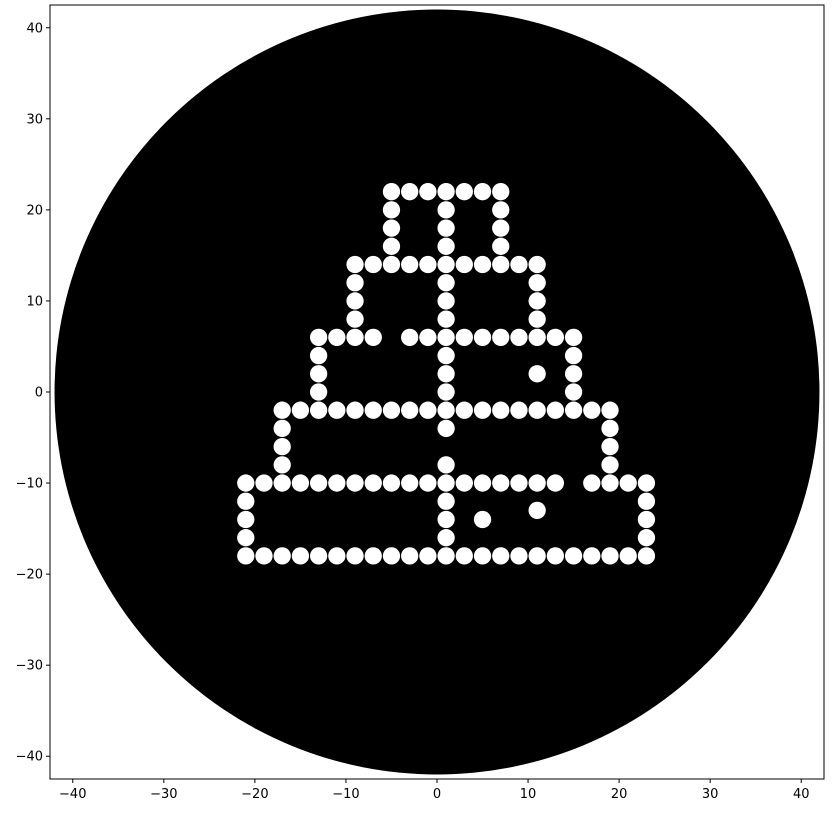  I want to click on y-axis: −40 −30 −20 −10 0 10 20 30 40, so click(33, 393).